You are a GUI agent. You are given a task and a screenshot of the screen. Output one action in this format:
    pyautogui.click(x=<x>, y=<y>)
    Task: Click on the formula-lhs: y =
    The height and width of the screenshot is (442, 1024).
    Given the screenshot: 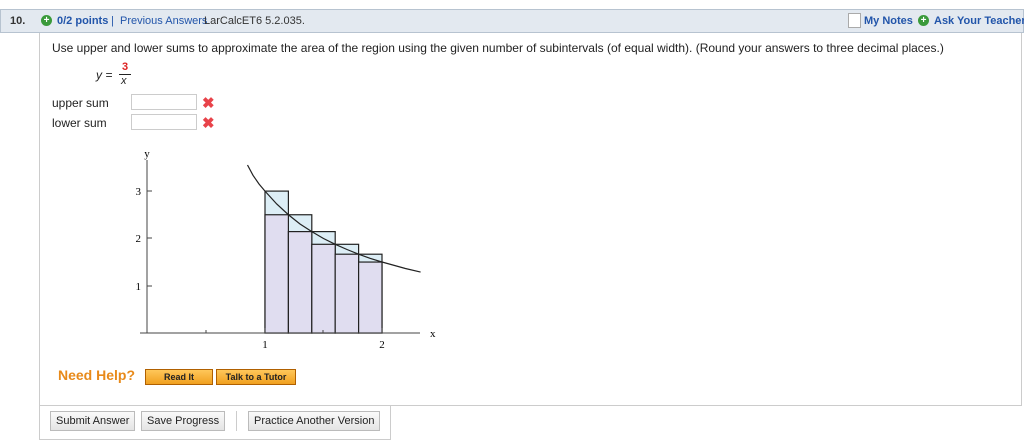 What is the action you would take?
    pyautogui.click(x=104, y=75)
    